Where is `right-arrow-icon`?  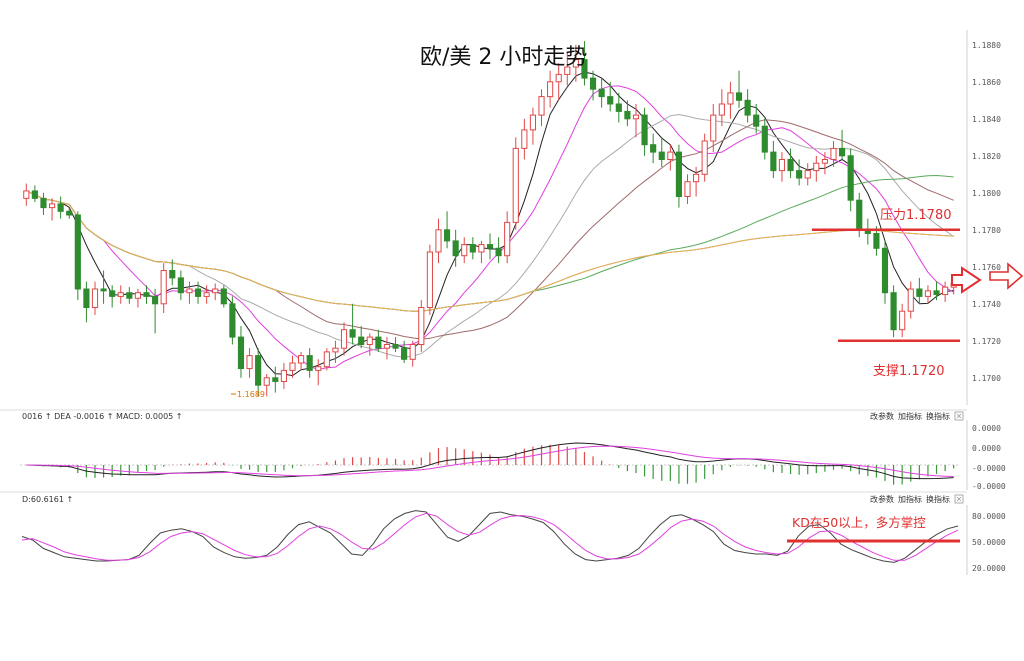
right-arrow-icon is located at coordinates (966, 280).